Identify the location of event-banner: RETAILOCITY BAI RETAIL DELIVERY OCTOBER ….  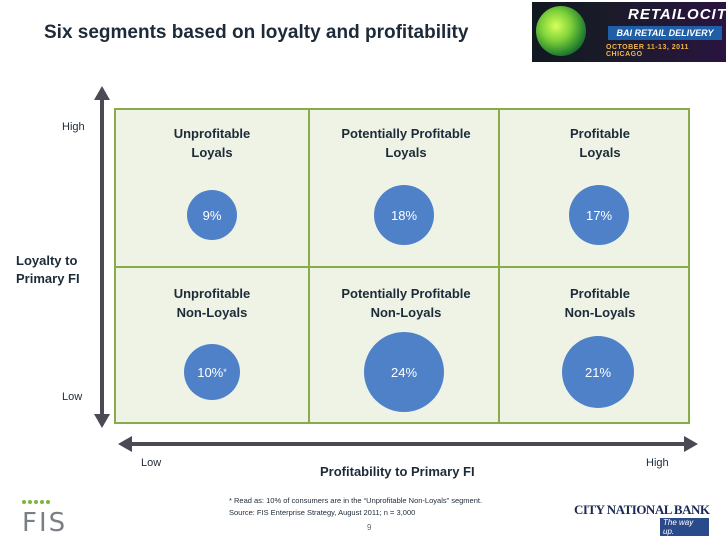
(629, 32).